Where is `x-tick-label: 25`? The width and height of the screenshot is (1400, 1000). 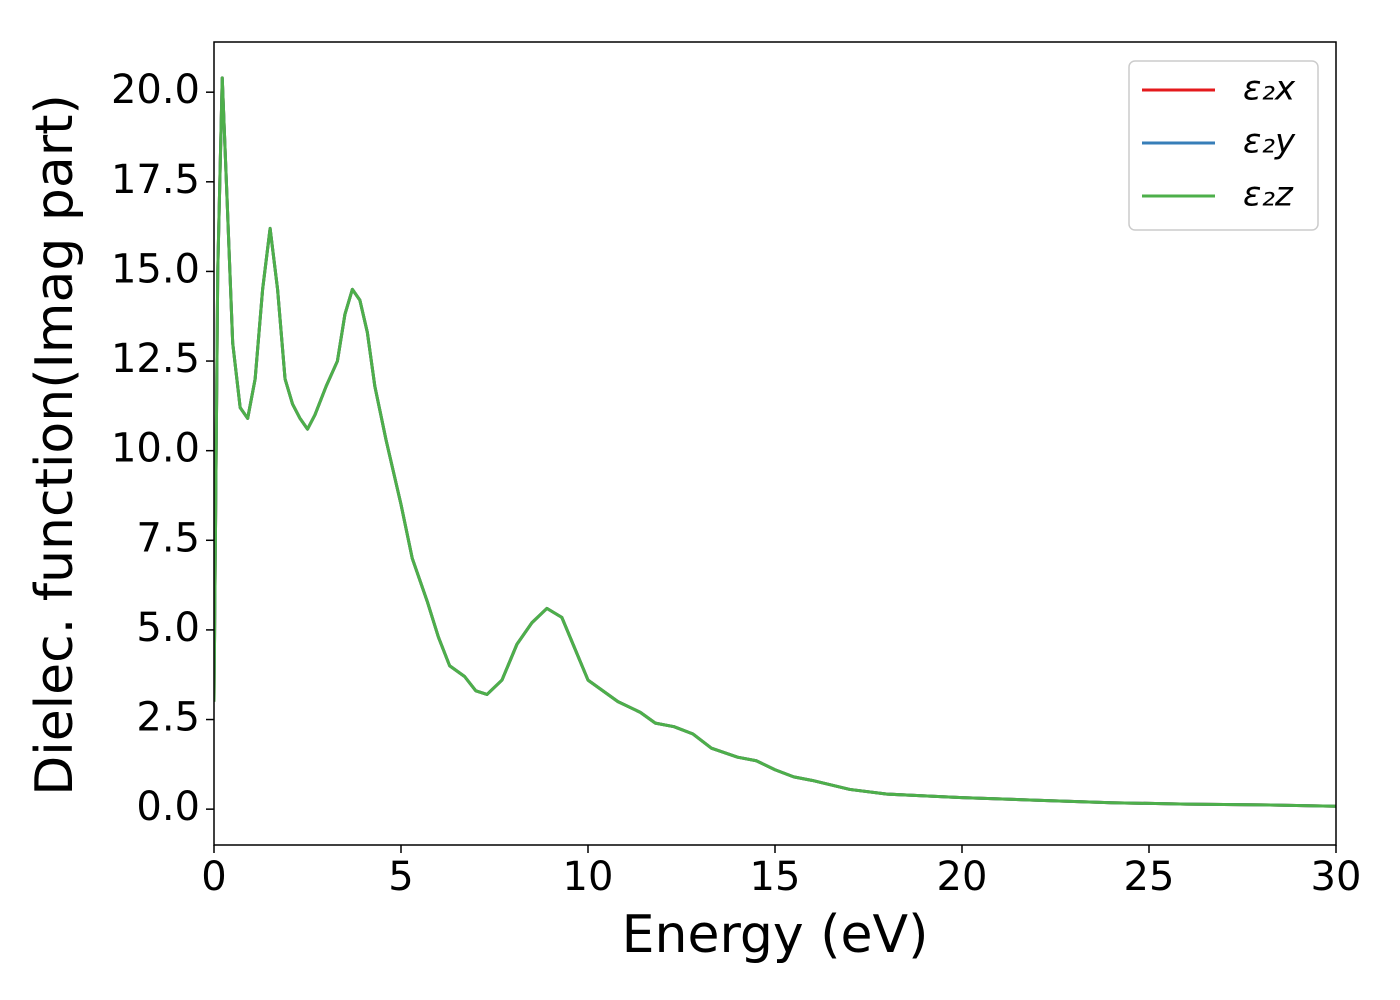 x-tick-label: 25 is located at coordinates (1149, 877).